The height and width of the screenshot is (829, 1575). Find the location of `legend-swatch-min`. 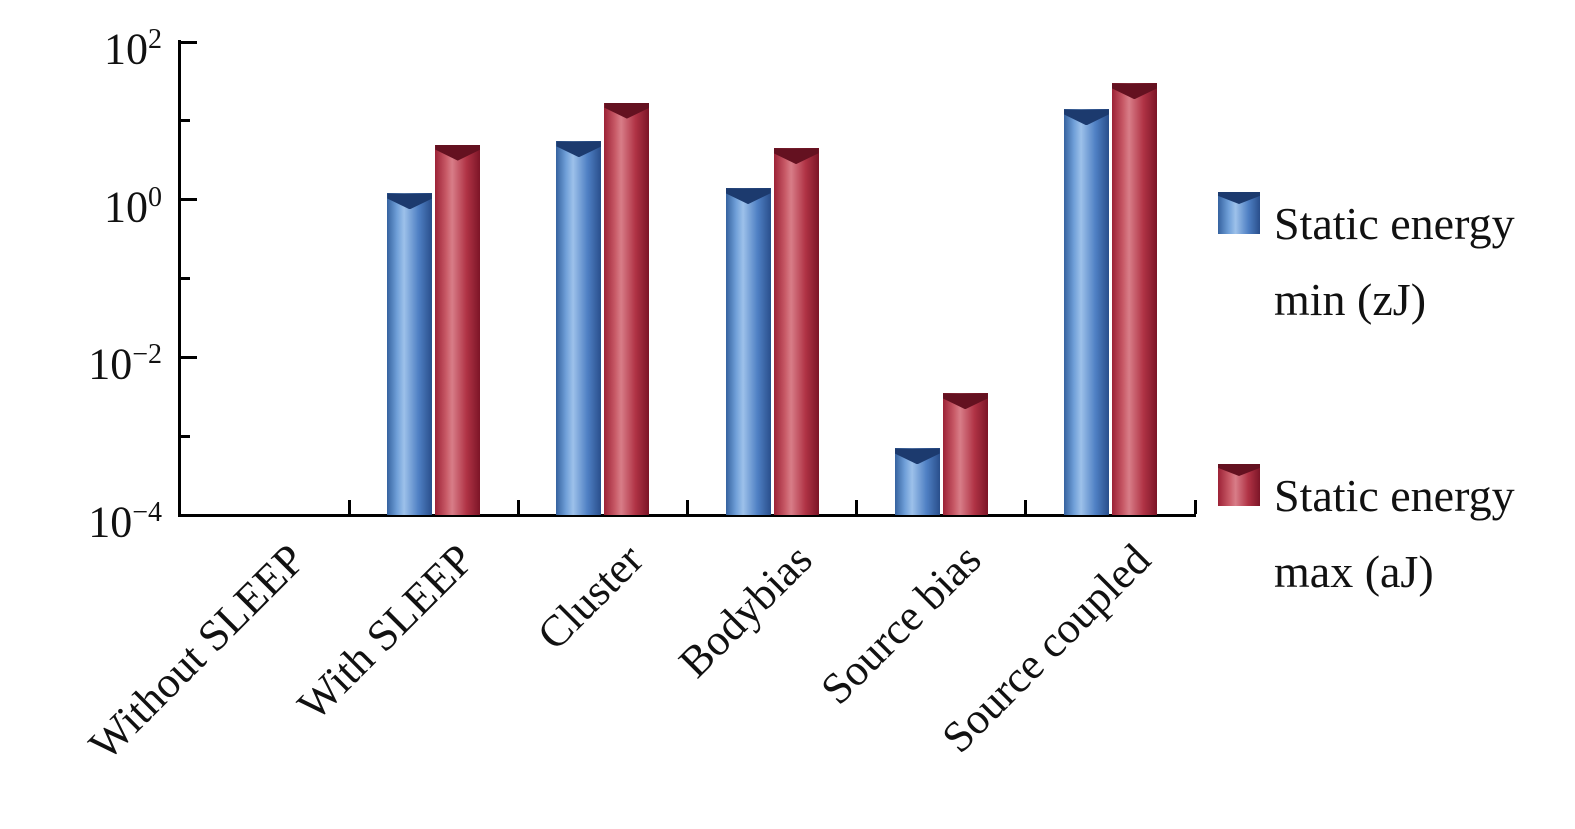

legend-swatch-min is located at coordinates (1239, 213).